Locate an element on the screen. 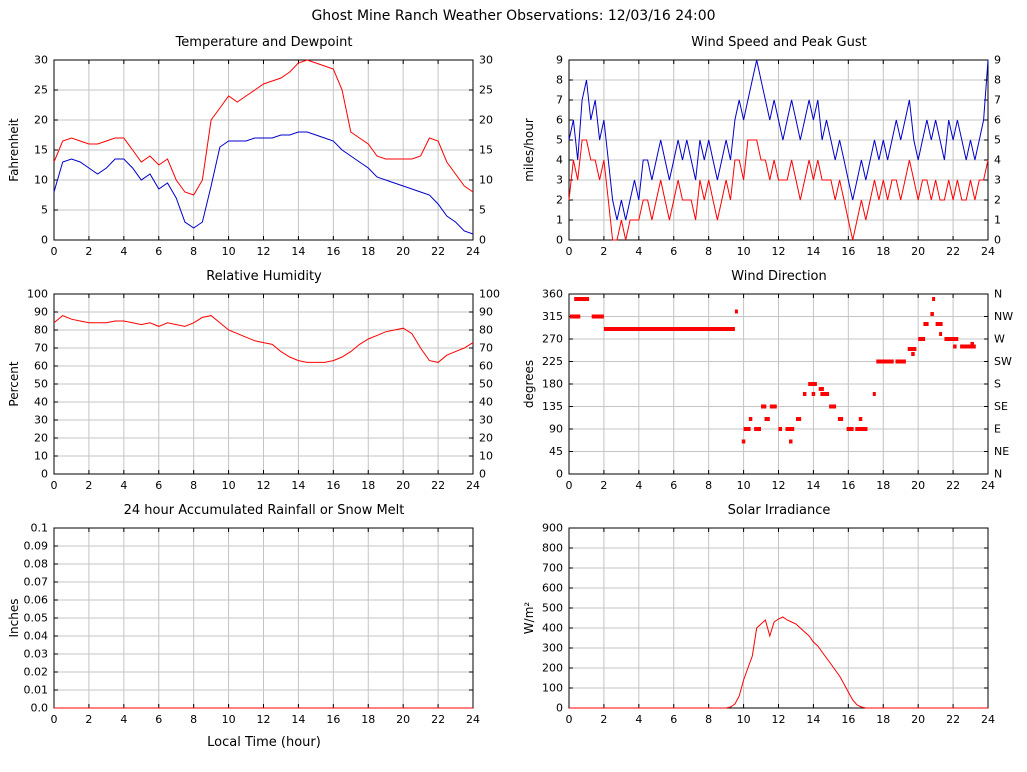 This screenshot has width=1027, height=772. chart-title: Wind Speed and Peak Gust is located at coordinates (778, 42).